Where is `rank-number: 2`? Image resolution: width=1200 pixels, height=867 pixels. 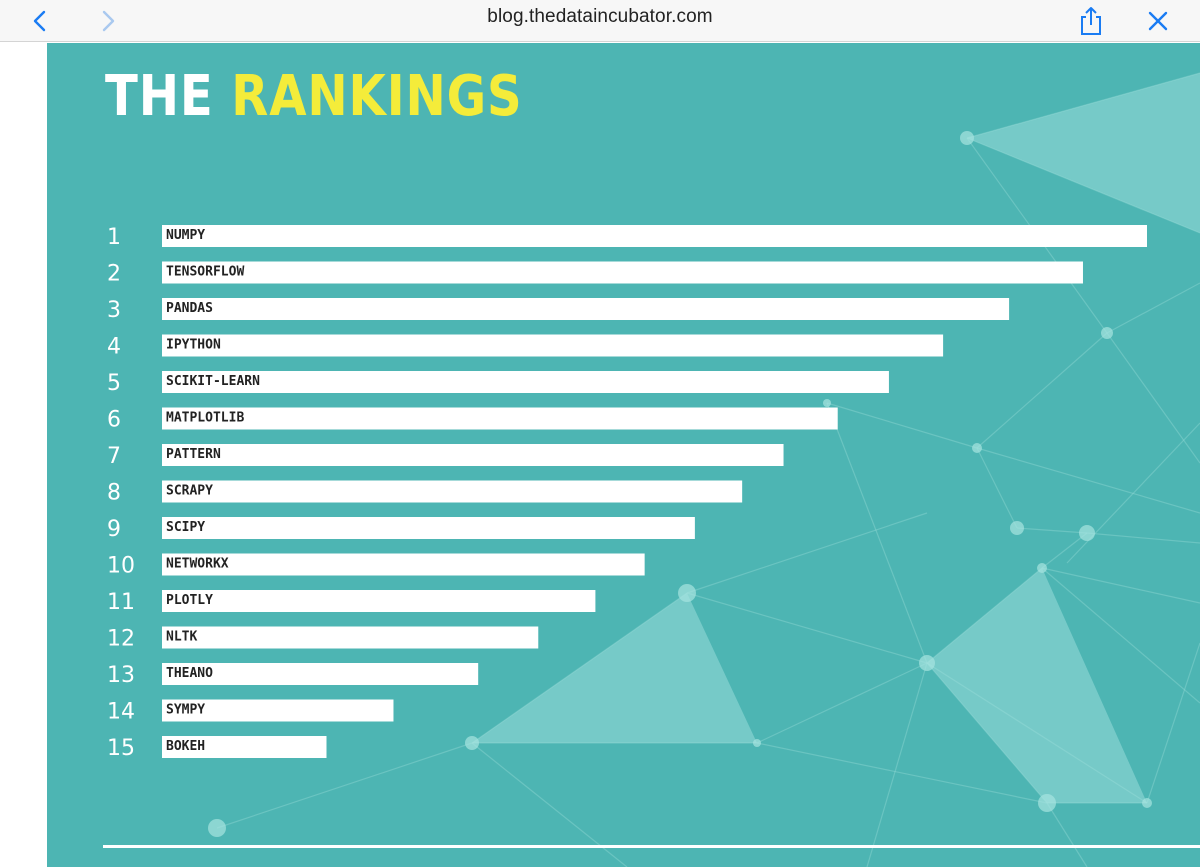 rank-number: 2 is located at coordinates (114, 274).